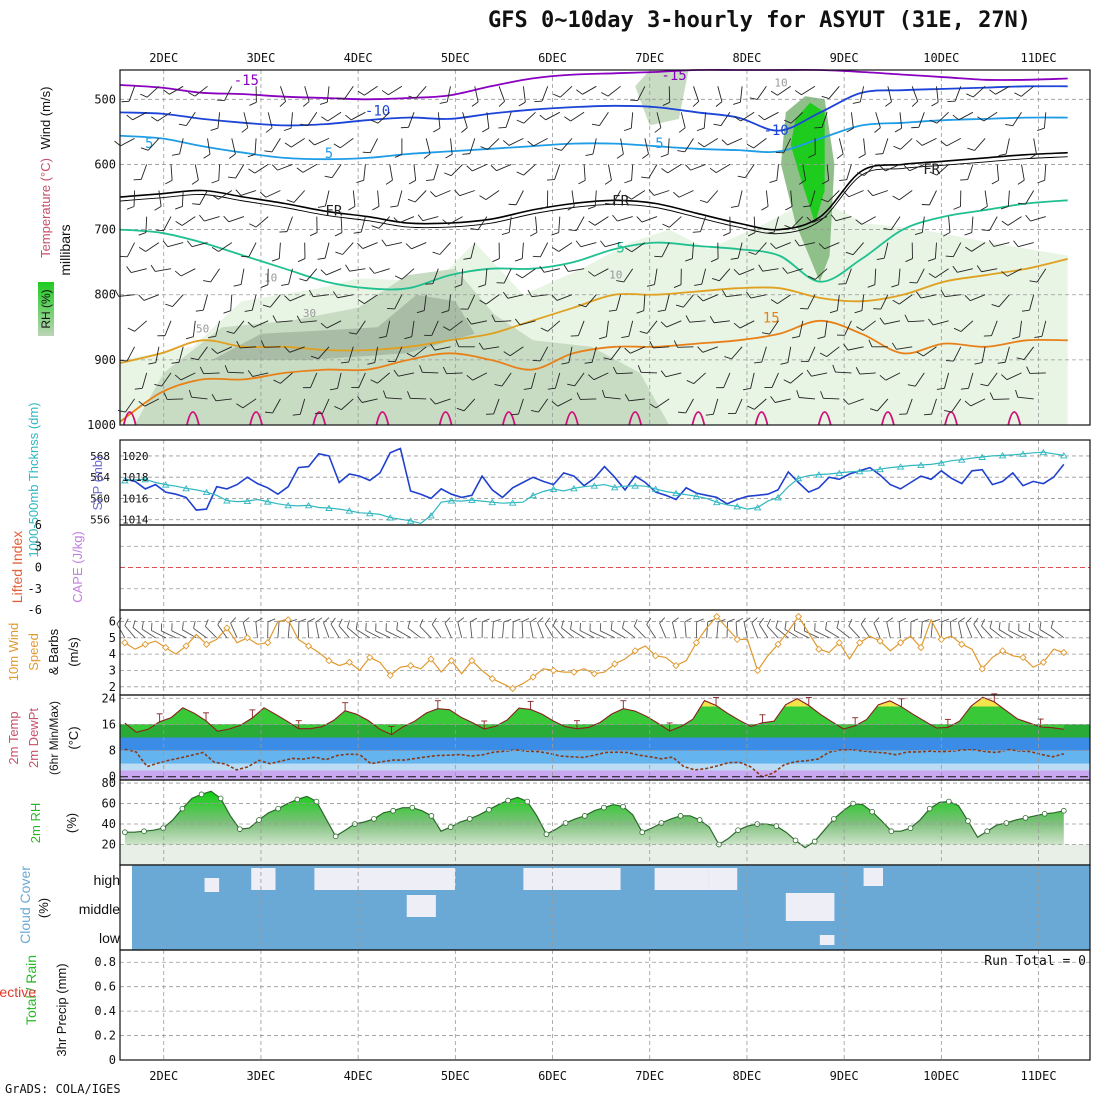 This screenshot has height=1100, width=1100. What do you see at coordinates (38, 525) in the screenshot?
I see `lifted-index-tick: 6` at bounding box center [38, 525].